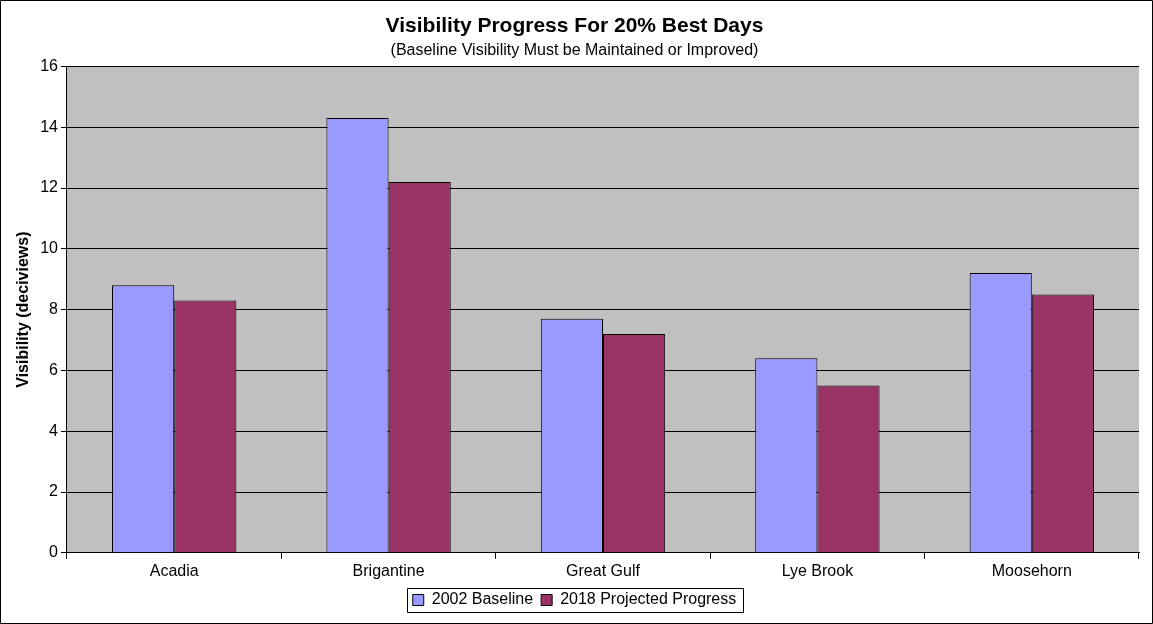 This screenshot has width=1153, height=624. Describe the element at coordinates (1031, 570) in the screenshot. I see `x-tick-label: Moosehorn` at that location.